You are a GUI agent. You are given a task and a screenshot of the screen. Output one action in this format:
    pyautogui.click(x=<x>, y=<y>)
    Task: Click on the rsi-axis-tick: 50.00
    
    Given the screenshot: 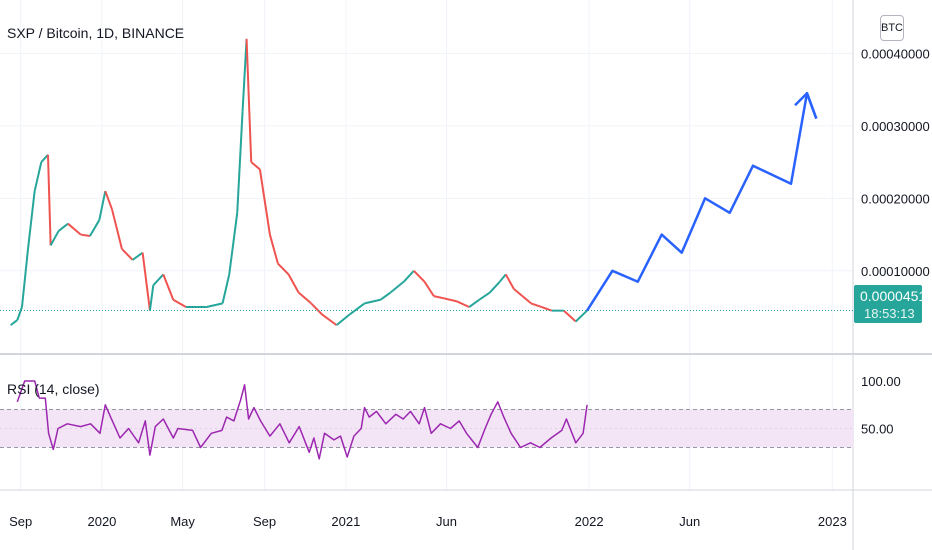 What is the action you would take?
    pyautogui.click(x=877, y=429)
    